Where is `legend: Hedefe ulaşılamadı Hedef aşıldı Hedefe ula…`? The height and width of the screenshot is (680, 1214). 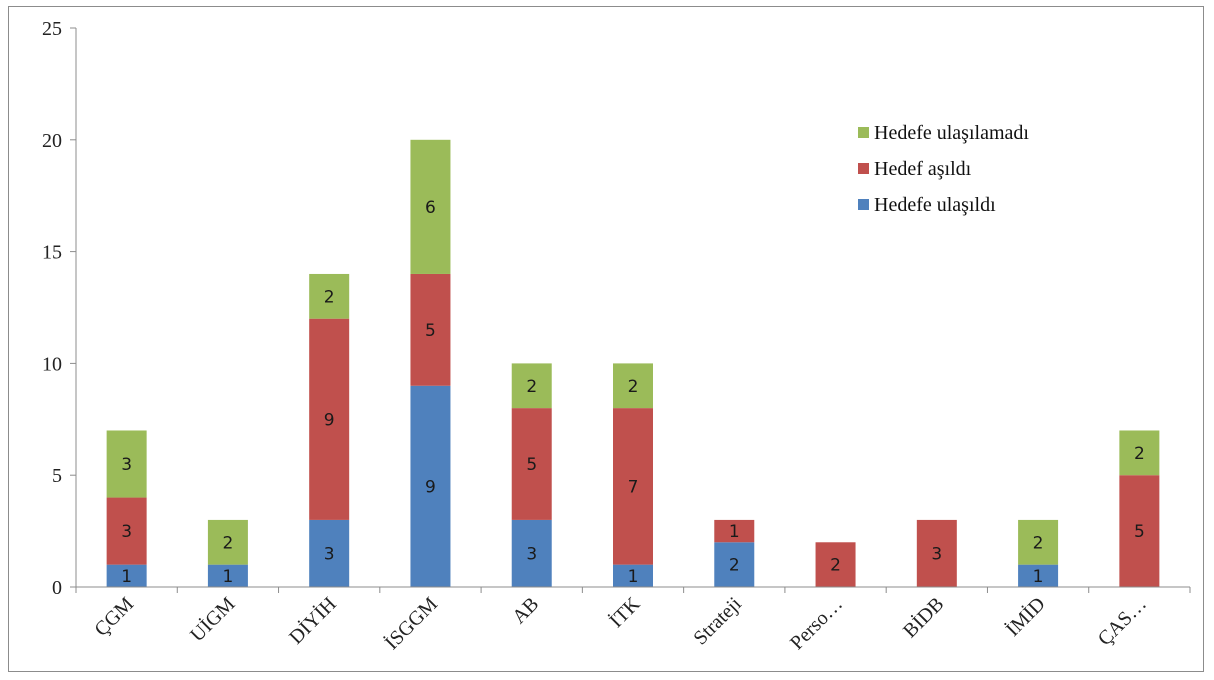
legend: Hedefe ulaşılamadı Hedef aşıldı Hedefe ula… is located at coordinates (943, 169).